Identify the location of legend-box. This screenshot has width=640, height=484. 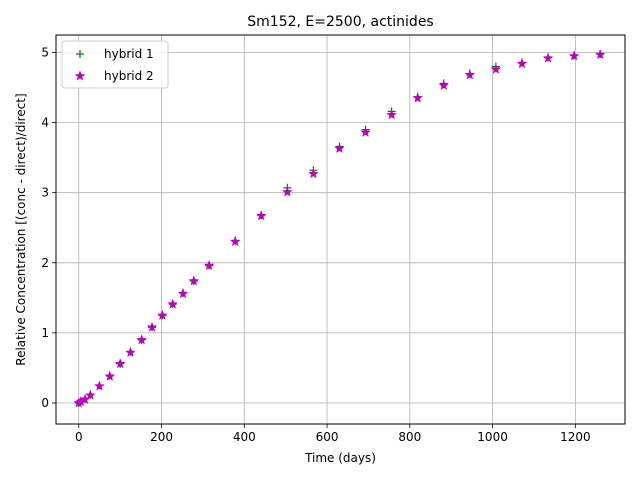
(115, 64).